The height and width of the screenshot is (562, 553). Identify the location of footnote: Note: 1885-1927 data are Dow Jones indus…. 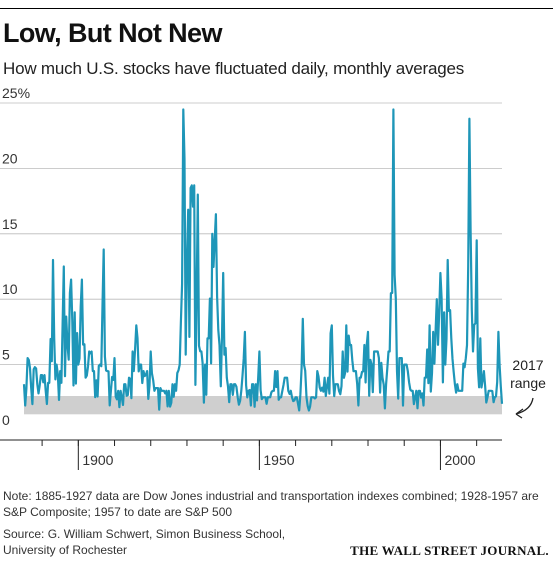
(271, 504).